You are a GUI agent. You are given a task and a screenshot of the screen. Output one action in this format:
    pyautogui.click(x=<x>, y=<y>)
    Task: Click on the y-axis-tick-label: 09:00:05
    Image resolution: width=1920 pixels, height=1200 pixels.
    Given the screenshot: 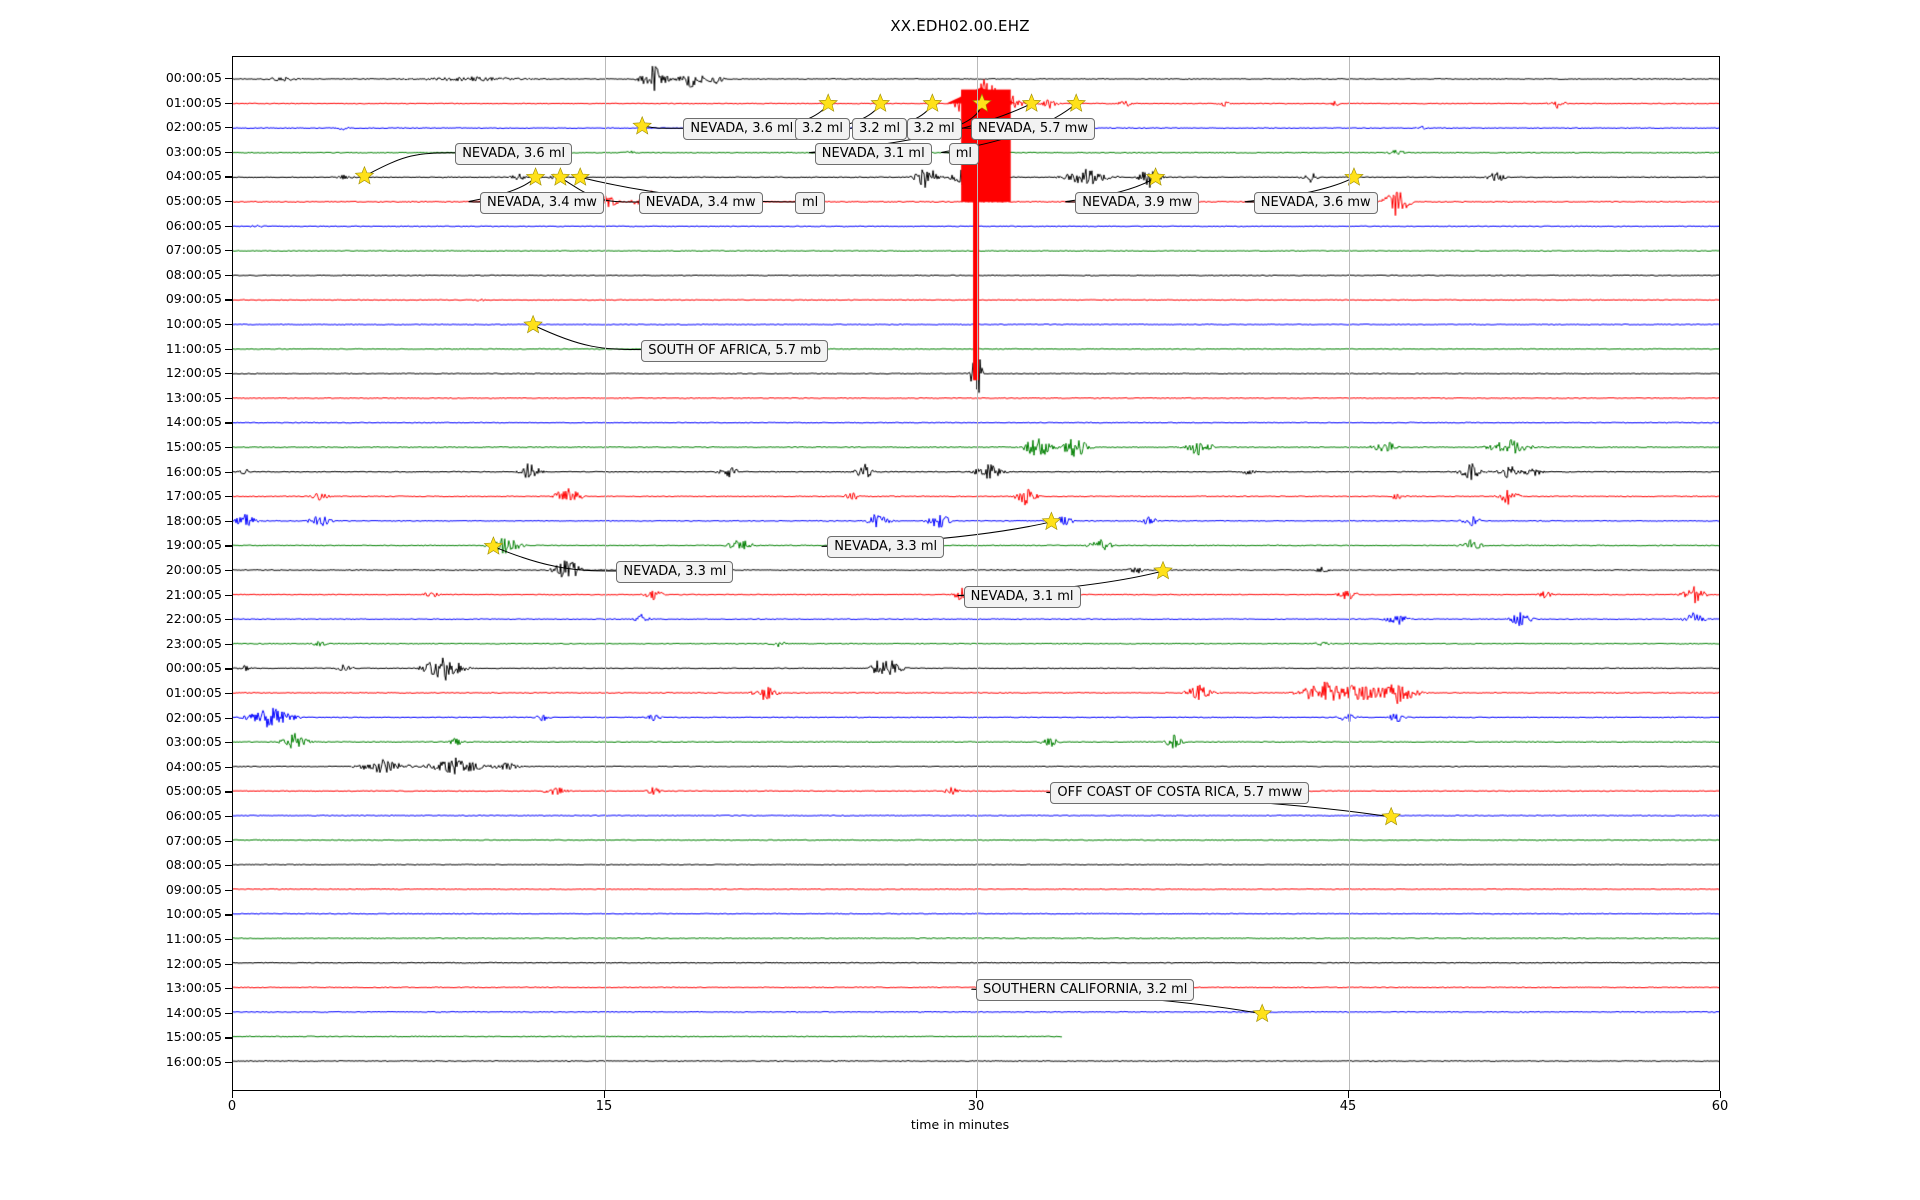 What is the action you would take?
    pyautogui.click(x=193, y=889)
    